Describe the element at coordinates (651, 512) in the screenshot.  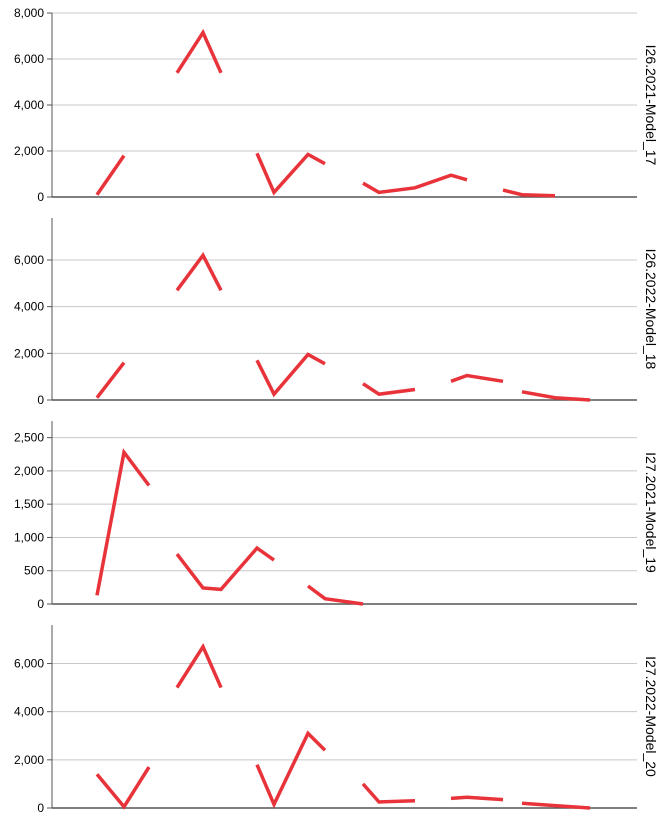
I see `panel-label: I27.2021-Model_19` at that location.